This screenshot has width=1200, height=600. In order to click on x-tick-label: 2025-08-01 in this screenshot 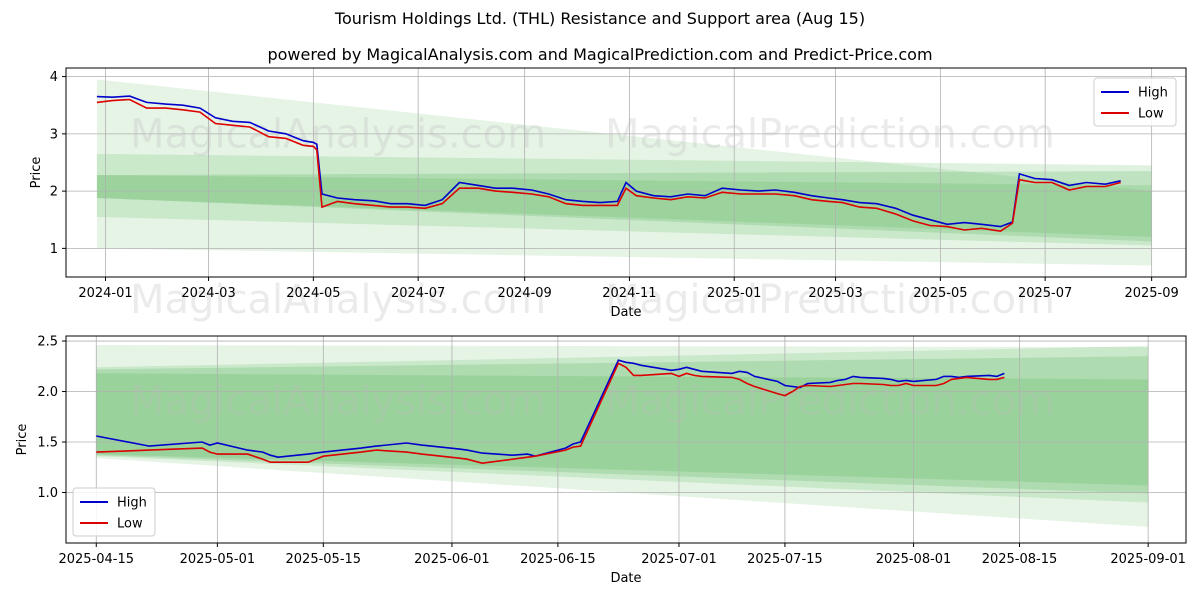, I will do `click(914, 559)`.